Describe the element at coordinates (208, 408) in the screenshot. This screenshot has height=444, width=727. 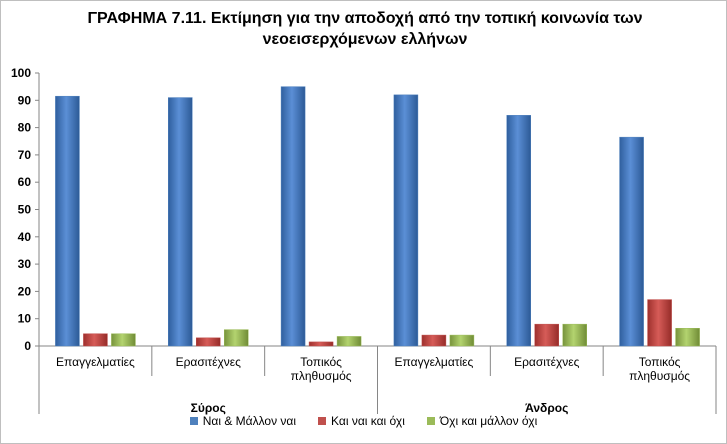
I see `x-group-label: Σύρος` at that location.